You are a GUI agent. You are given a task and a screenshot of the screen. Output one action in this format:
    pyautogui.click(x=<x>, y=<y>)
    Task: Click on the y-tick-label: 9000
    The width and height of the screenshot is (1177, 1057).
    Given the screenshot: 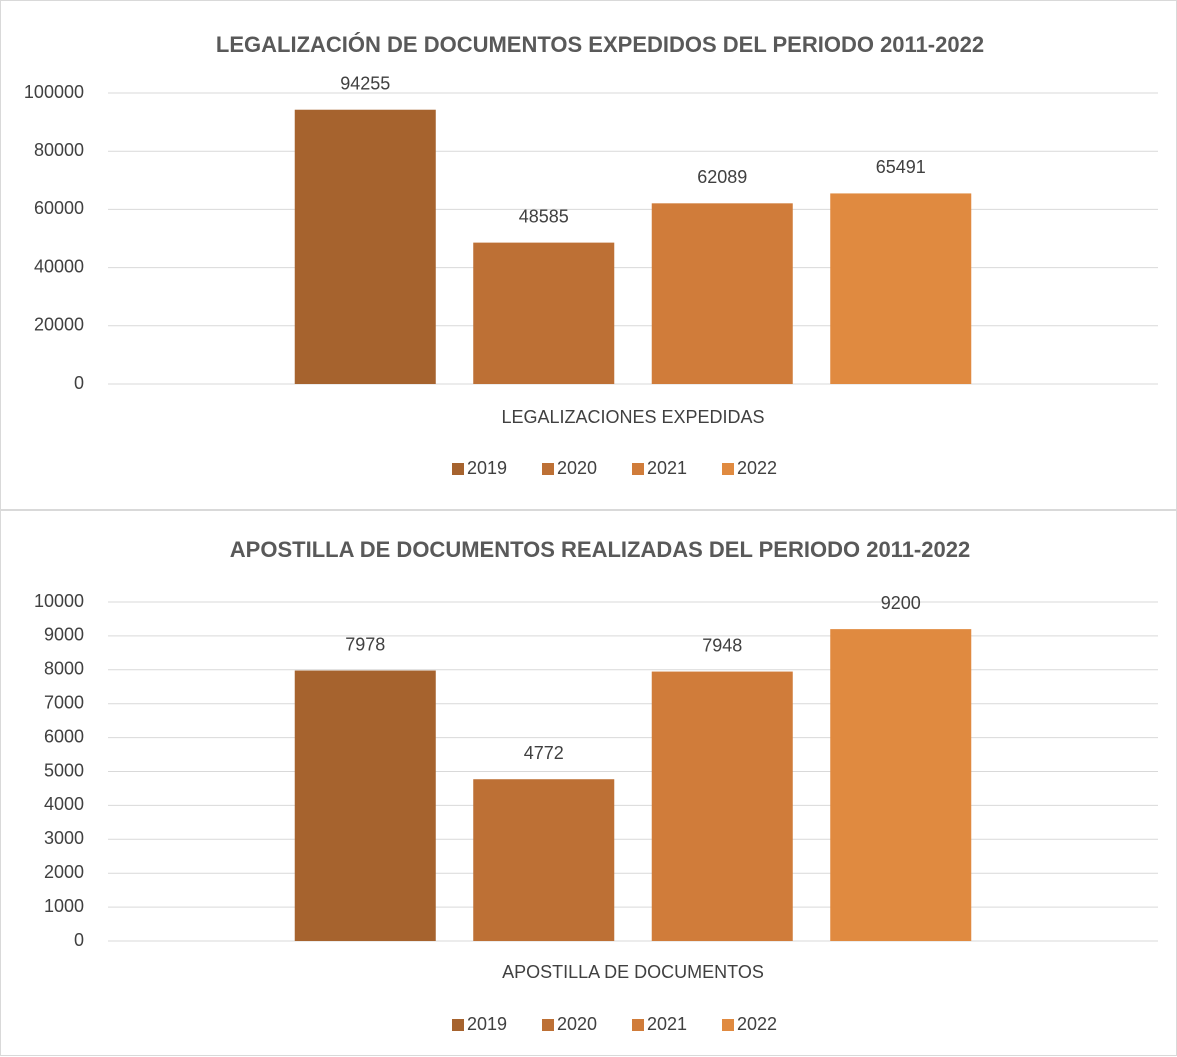 What is the action you would take?
    pyautogui.click(x=64, y=635)
    